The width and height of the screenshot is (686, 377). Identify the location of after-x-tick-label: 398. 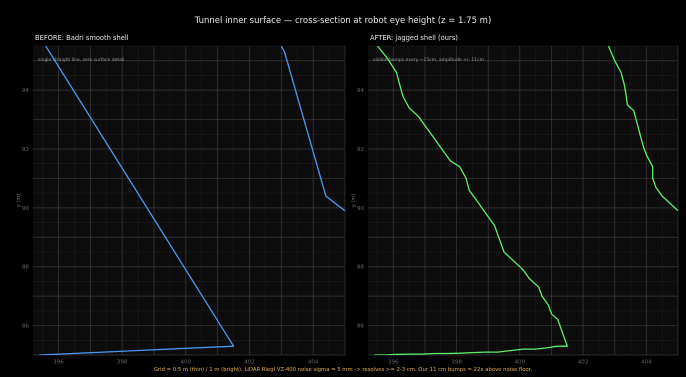
(456, 363).